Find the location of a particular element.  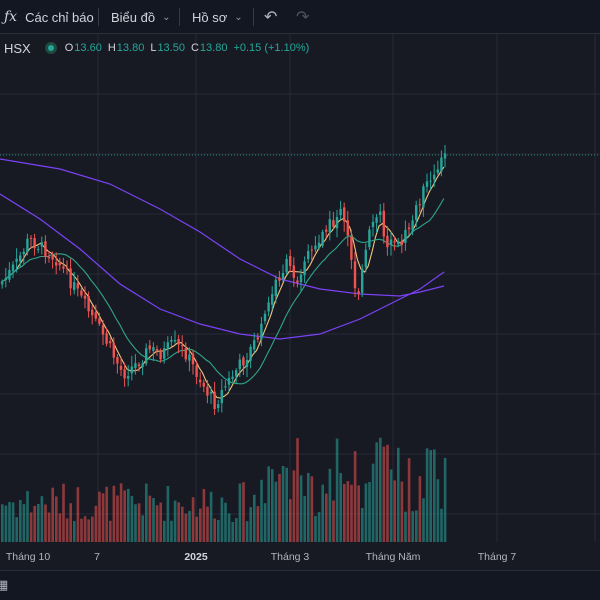

chevron-down-icon: ⌄ is located at coordinates (166, 17).